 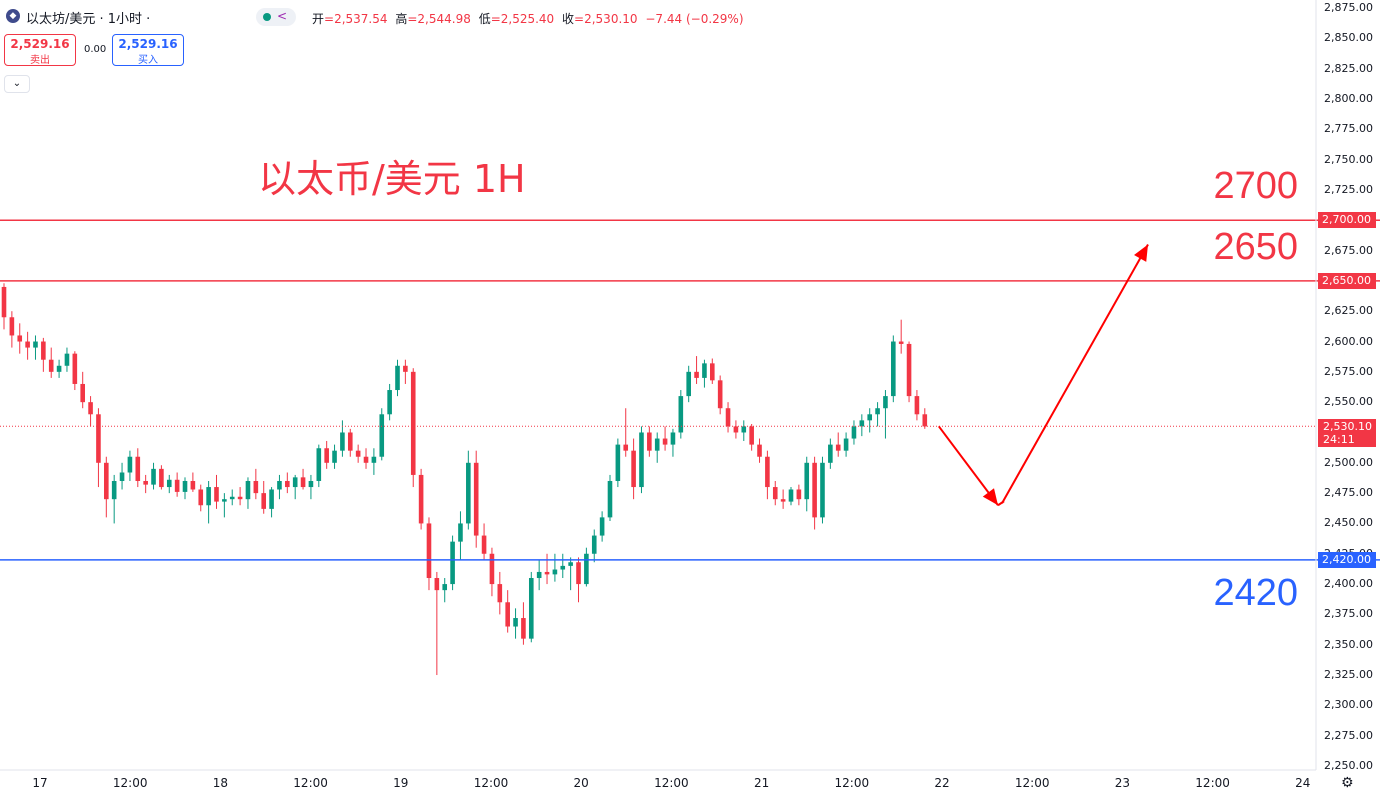 I want to click on indicator-pill: <, so click(x=276, y=17).